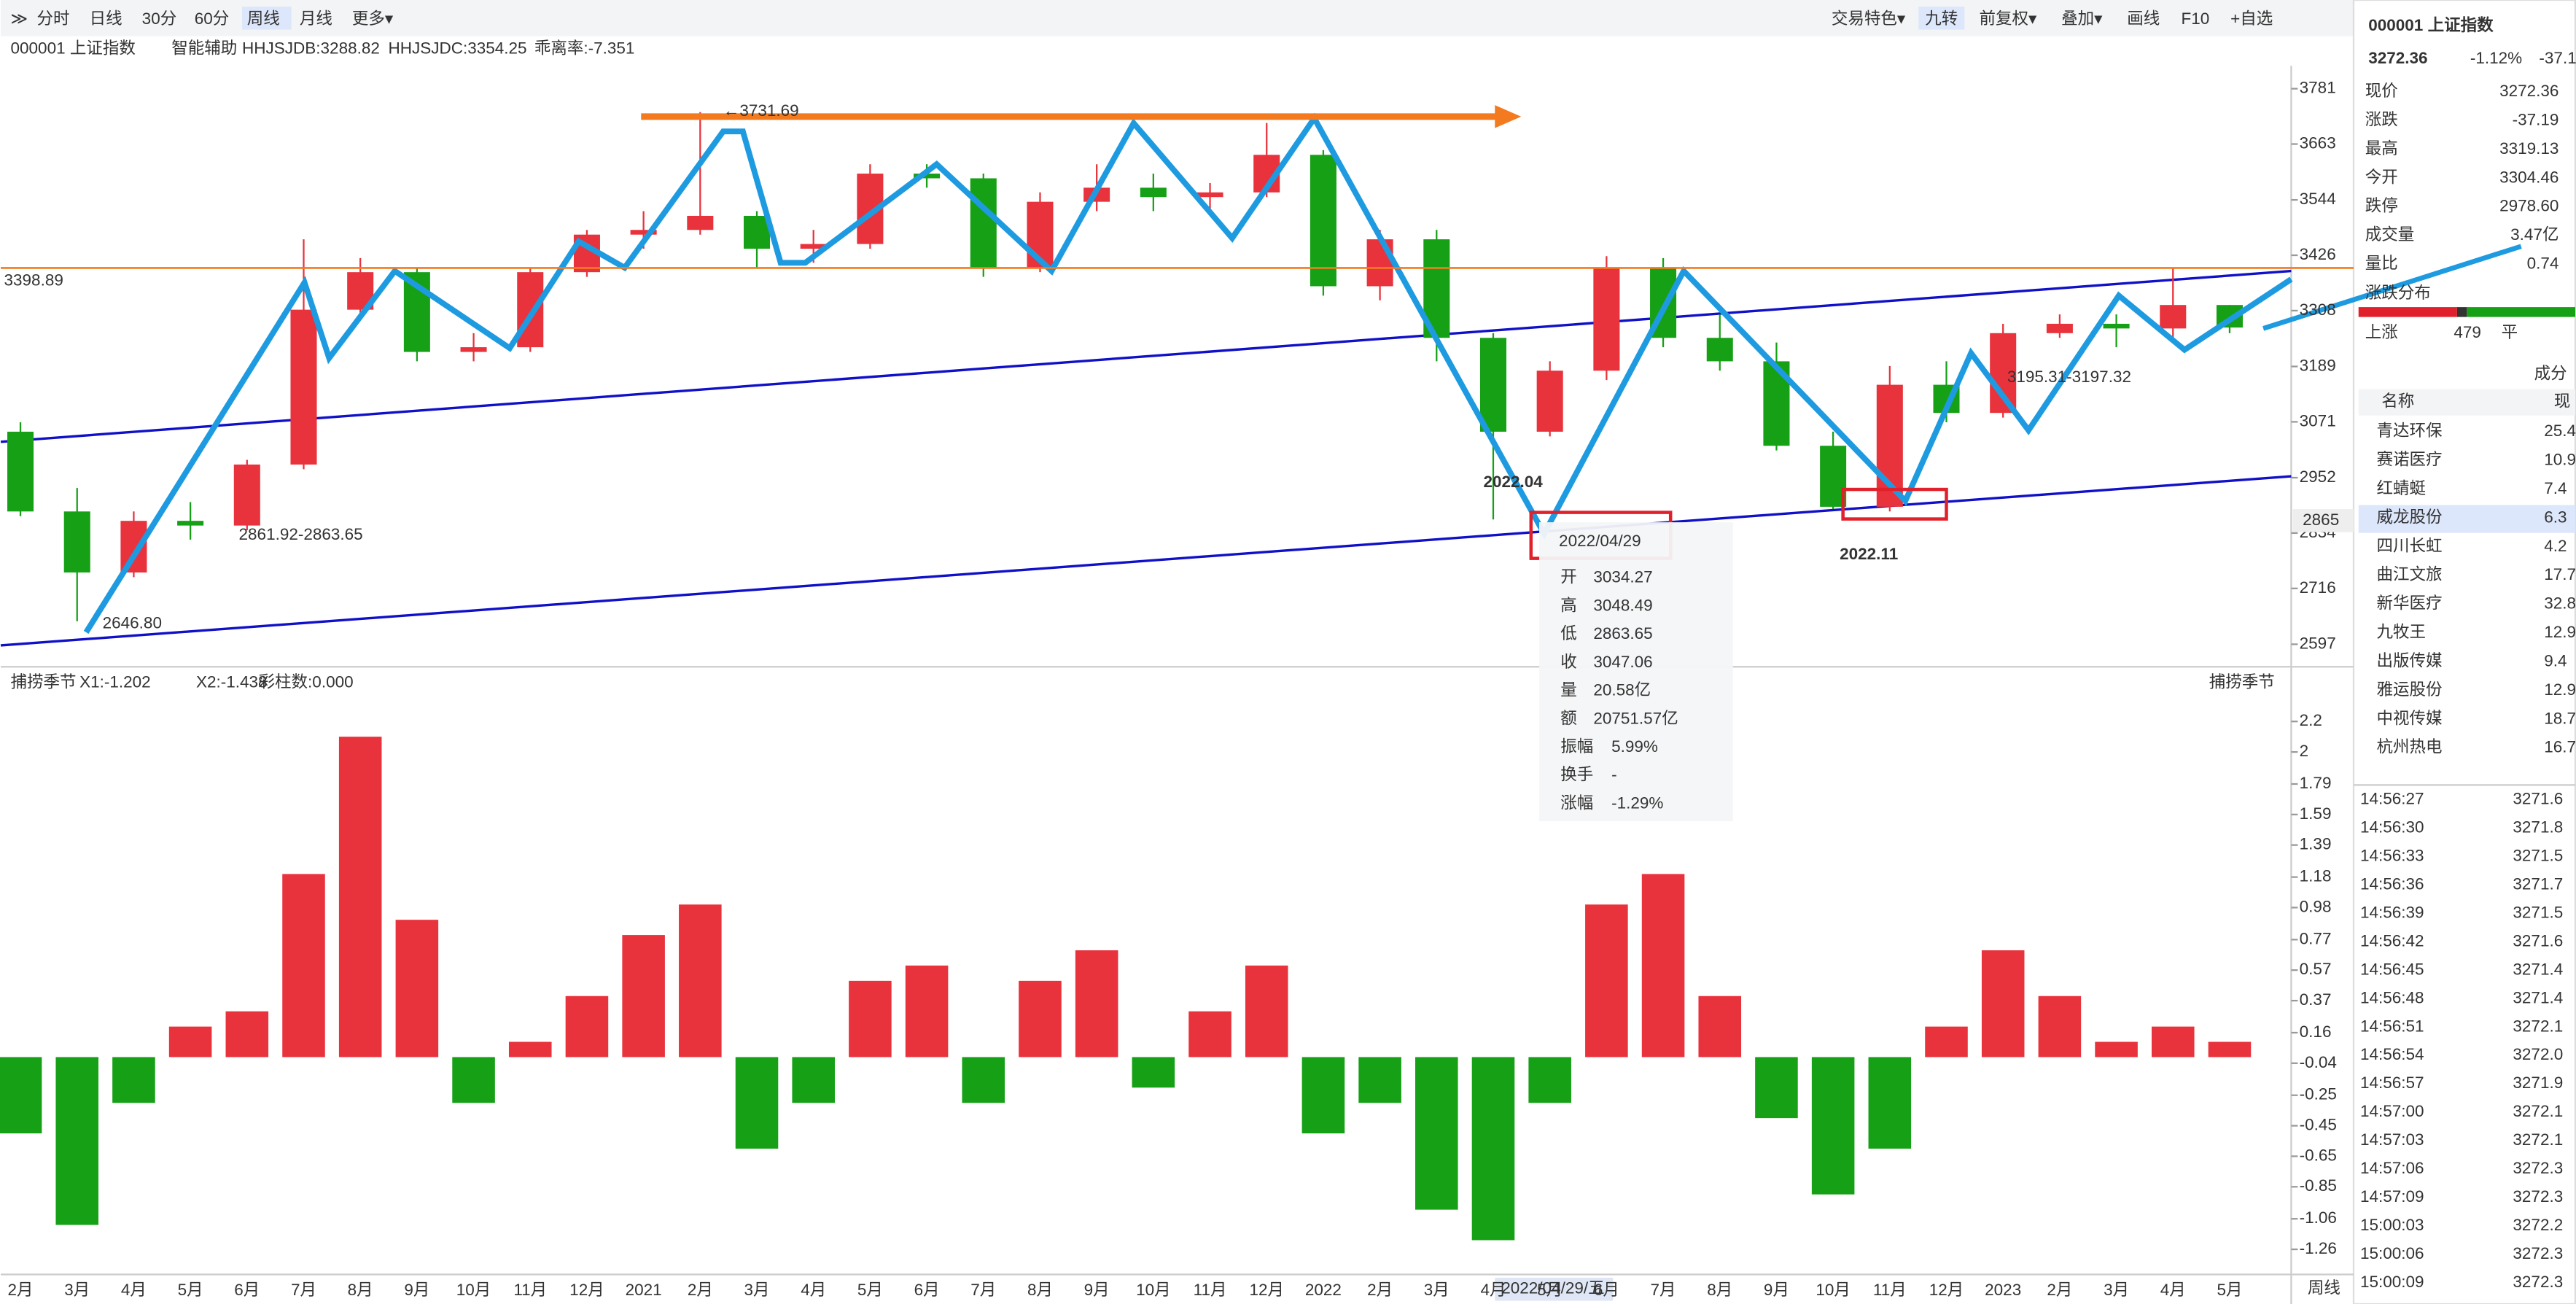  What do you see at coordinates (2318, 1155) in the screenshot?
I see `y-tick-label: -0.65` at bounding box center [2318, 1155].